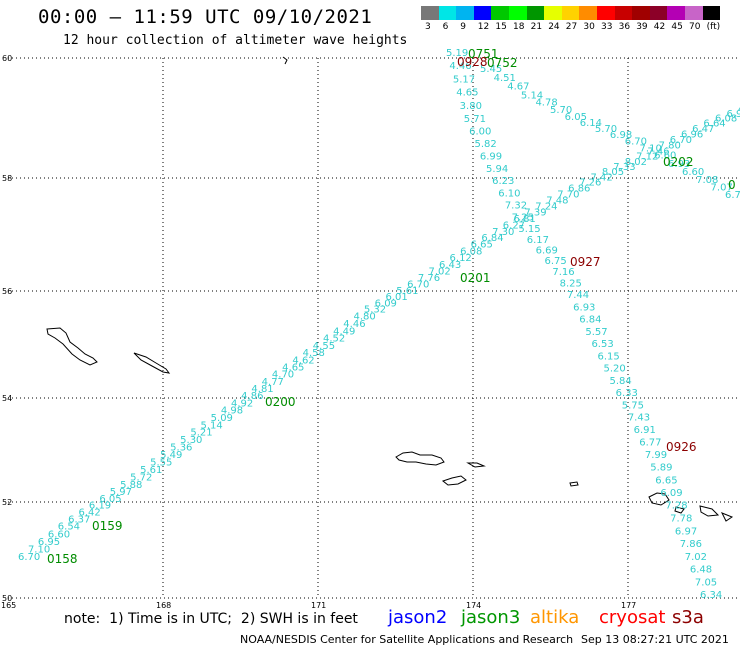 This screenshot has height=650, width=740. Describe the element at coordinates (535, 213) in the screenshot. I see `wave-height-value: 7.39` at that location.